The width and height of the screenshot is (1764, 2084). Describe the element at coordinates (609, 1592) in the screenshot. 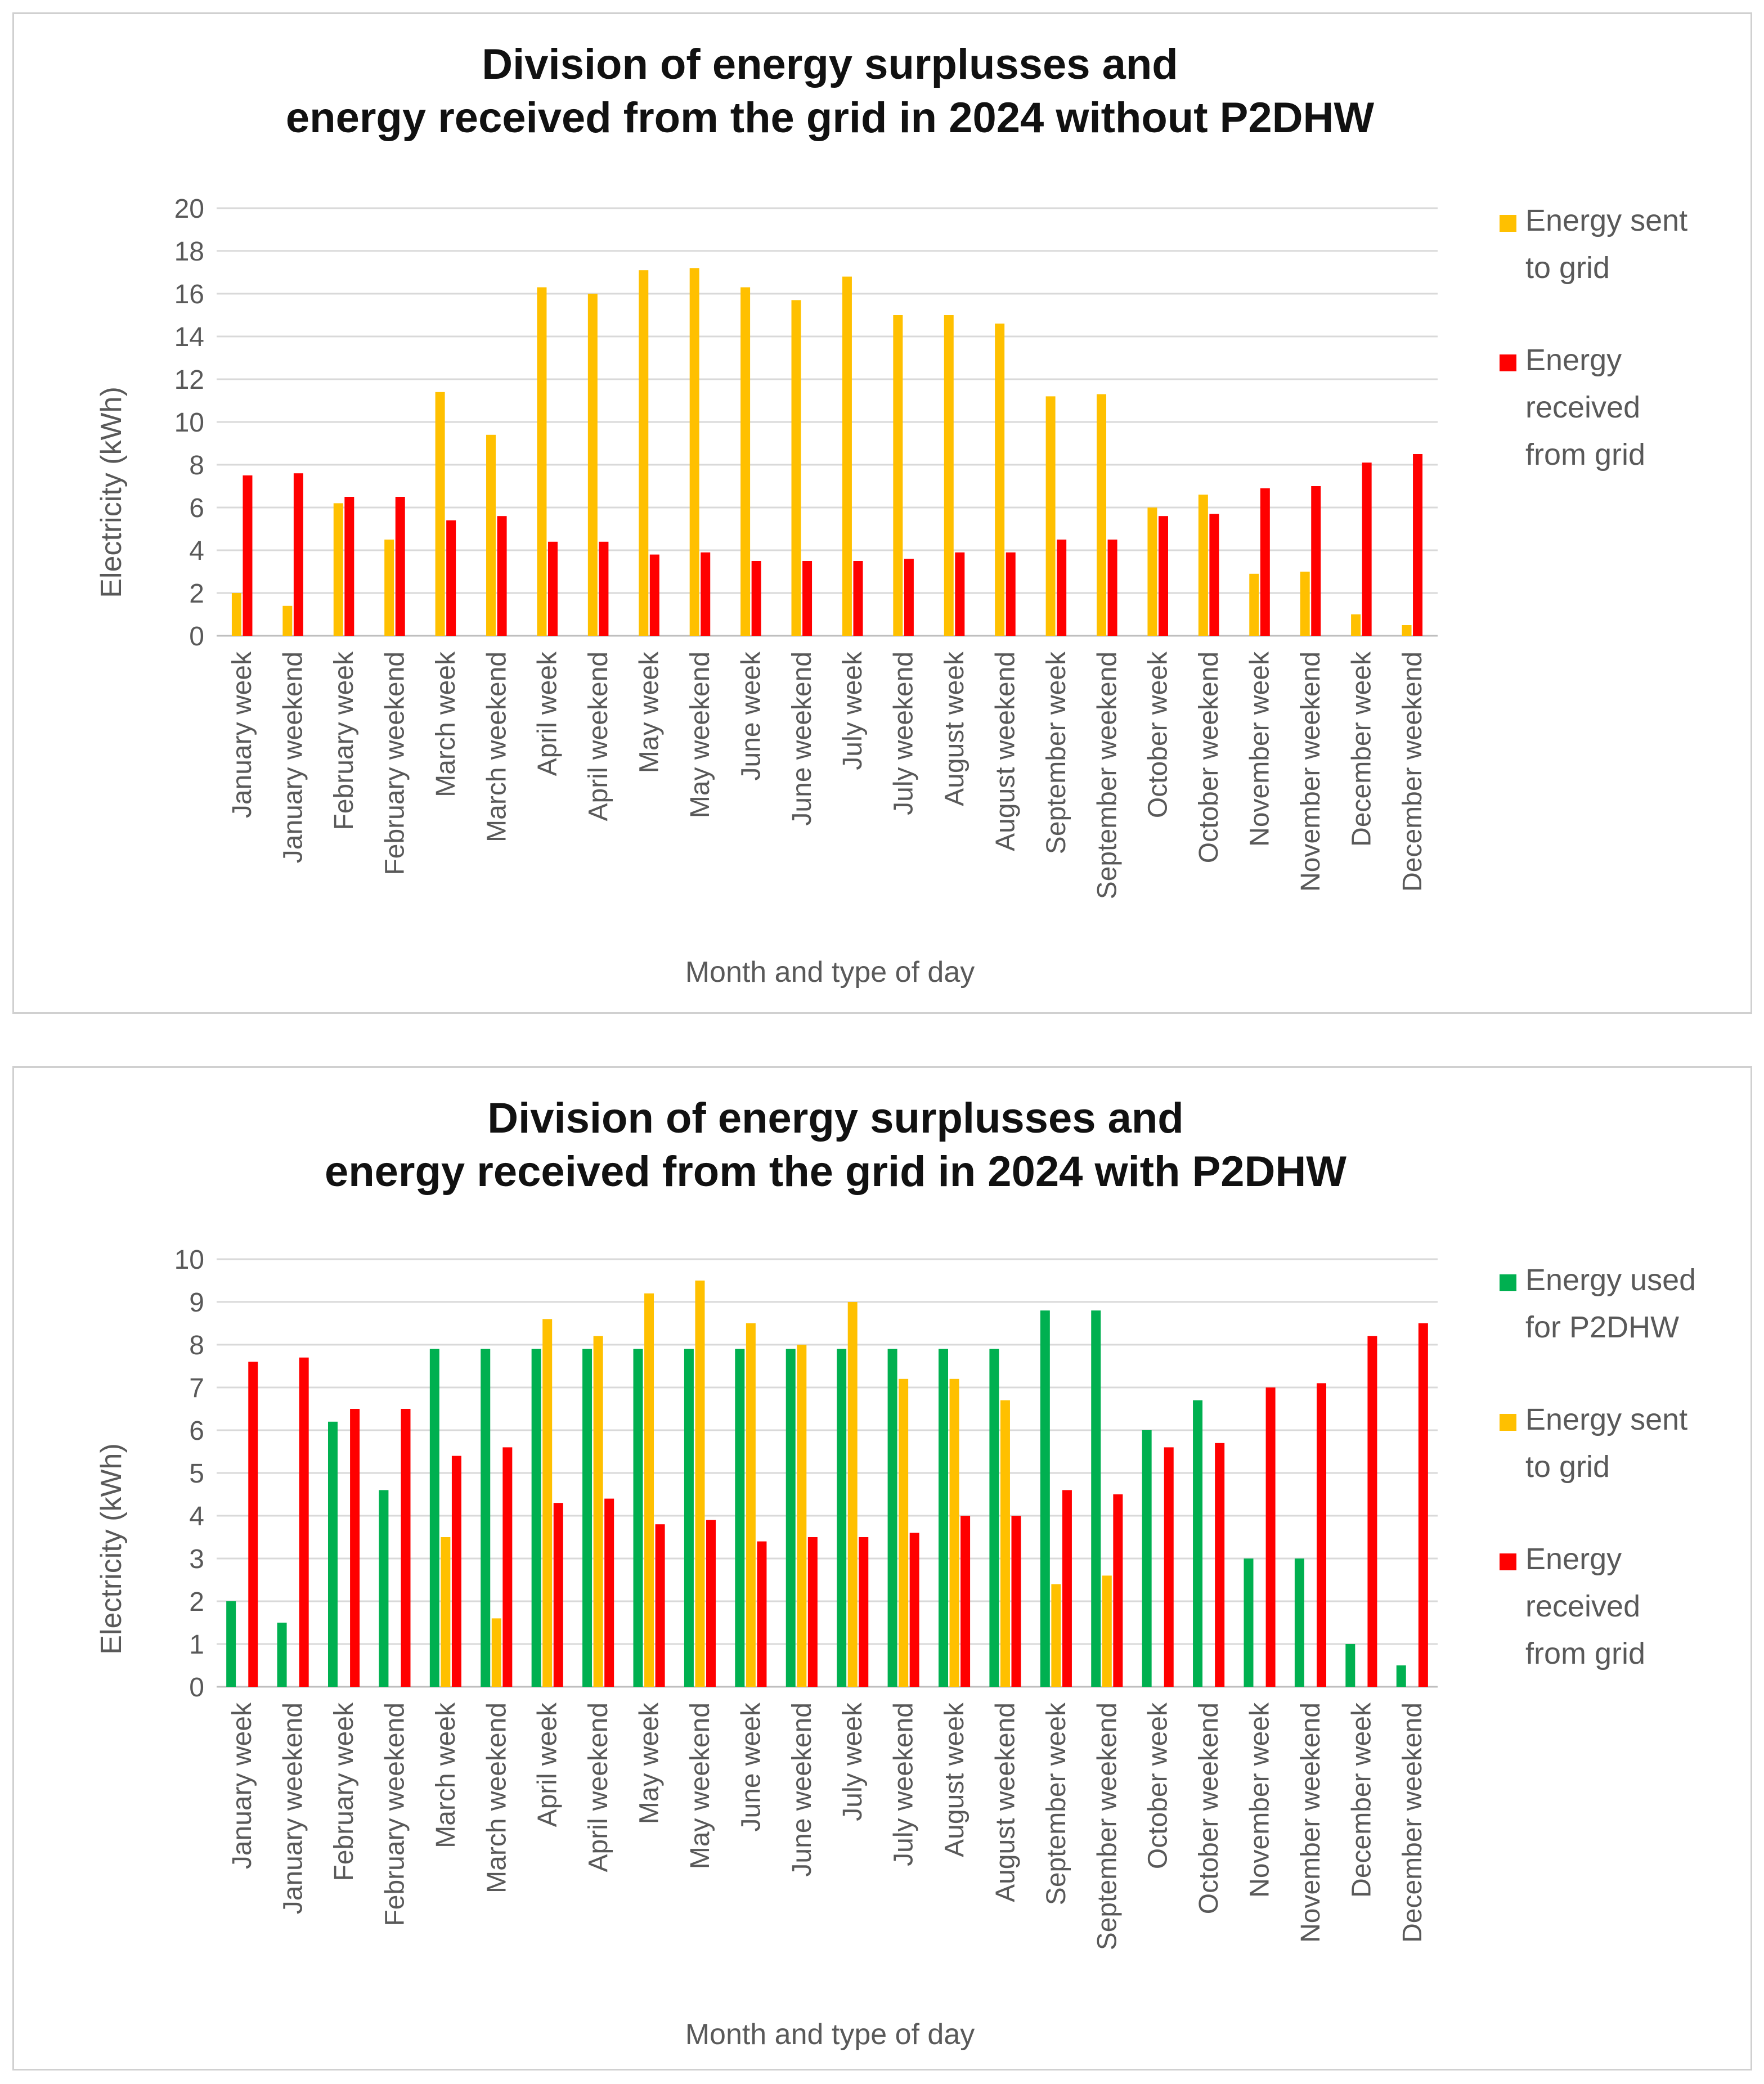

I see `bar-energy-received-from-grid-april-weekend` at that location.